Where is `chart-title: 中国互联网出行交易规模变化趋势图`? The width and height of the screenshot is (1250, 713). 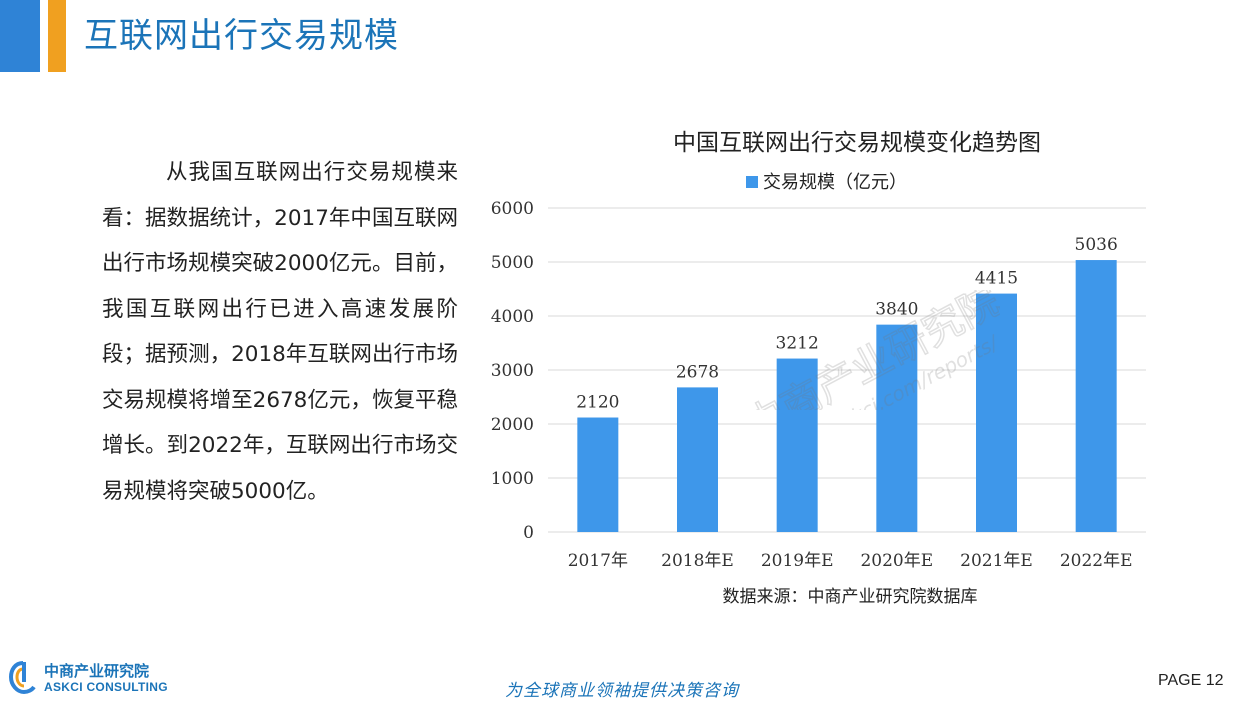 chart-title: 中国互联网出行交易规模变化趋势图 is located at coordinates (857, 143).